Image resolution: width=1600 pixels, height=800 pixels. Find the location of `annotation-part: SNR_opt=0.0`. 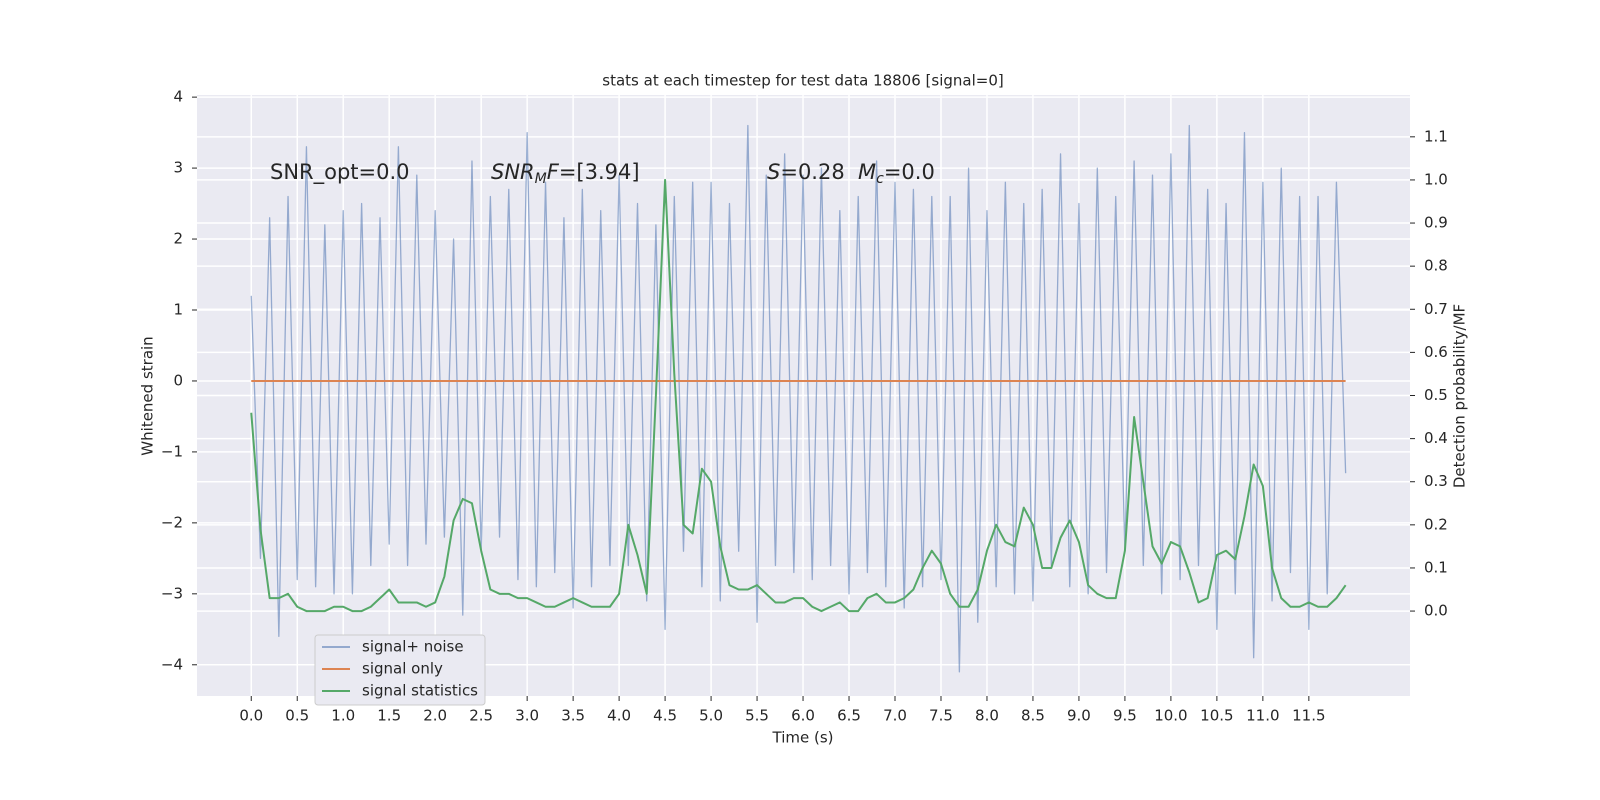

annotation-part: SNR_opt=0.0 is located at coordinates (340, 172).